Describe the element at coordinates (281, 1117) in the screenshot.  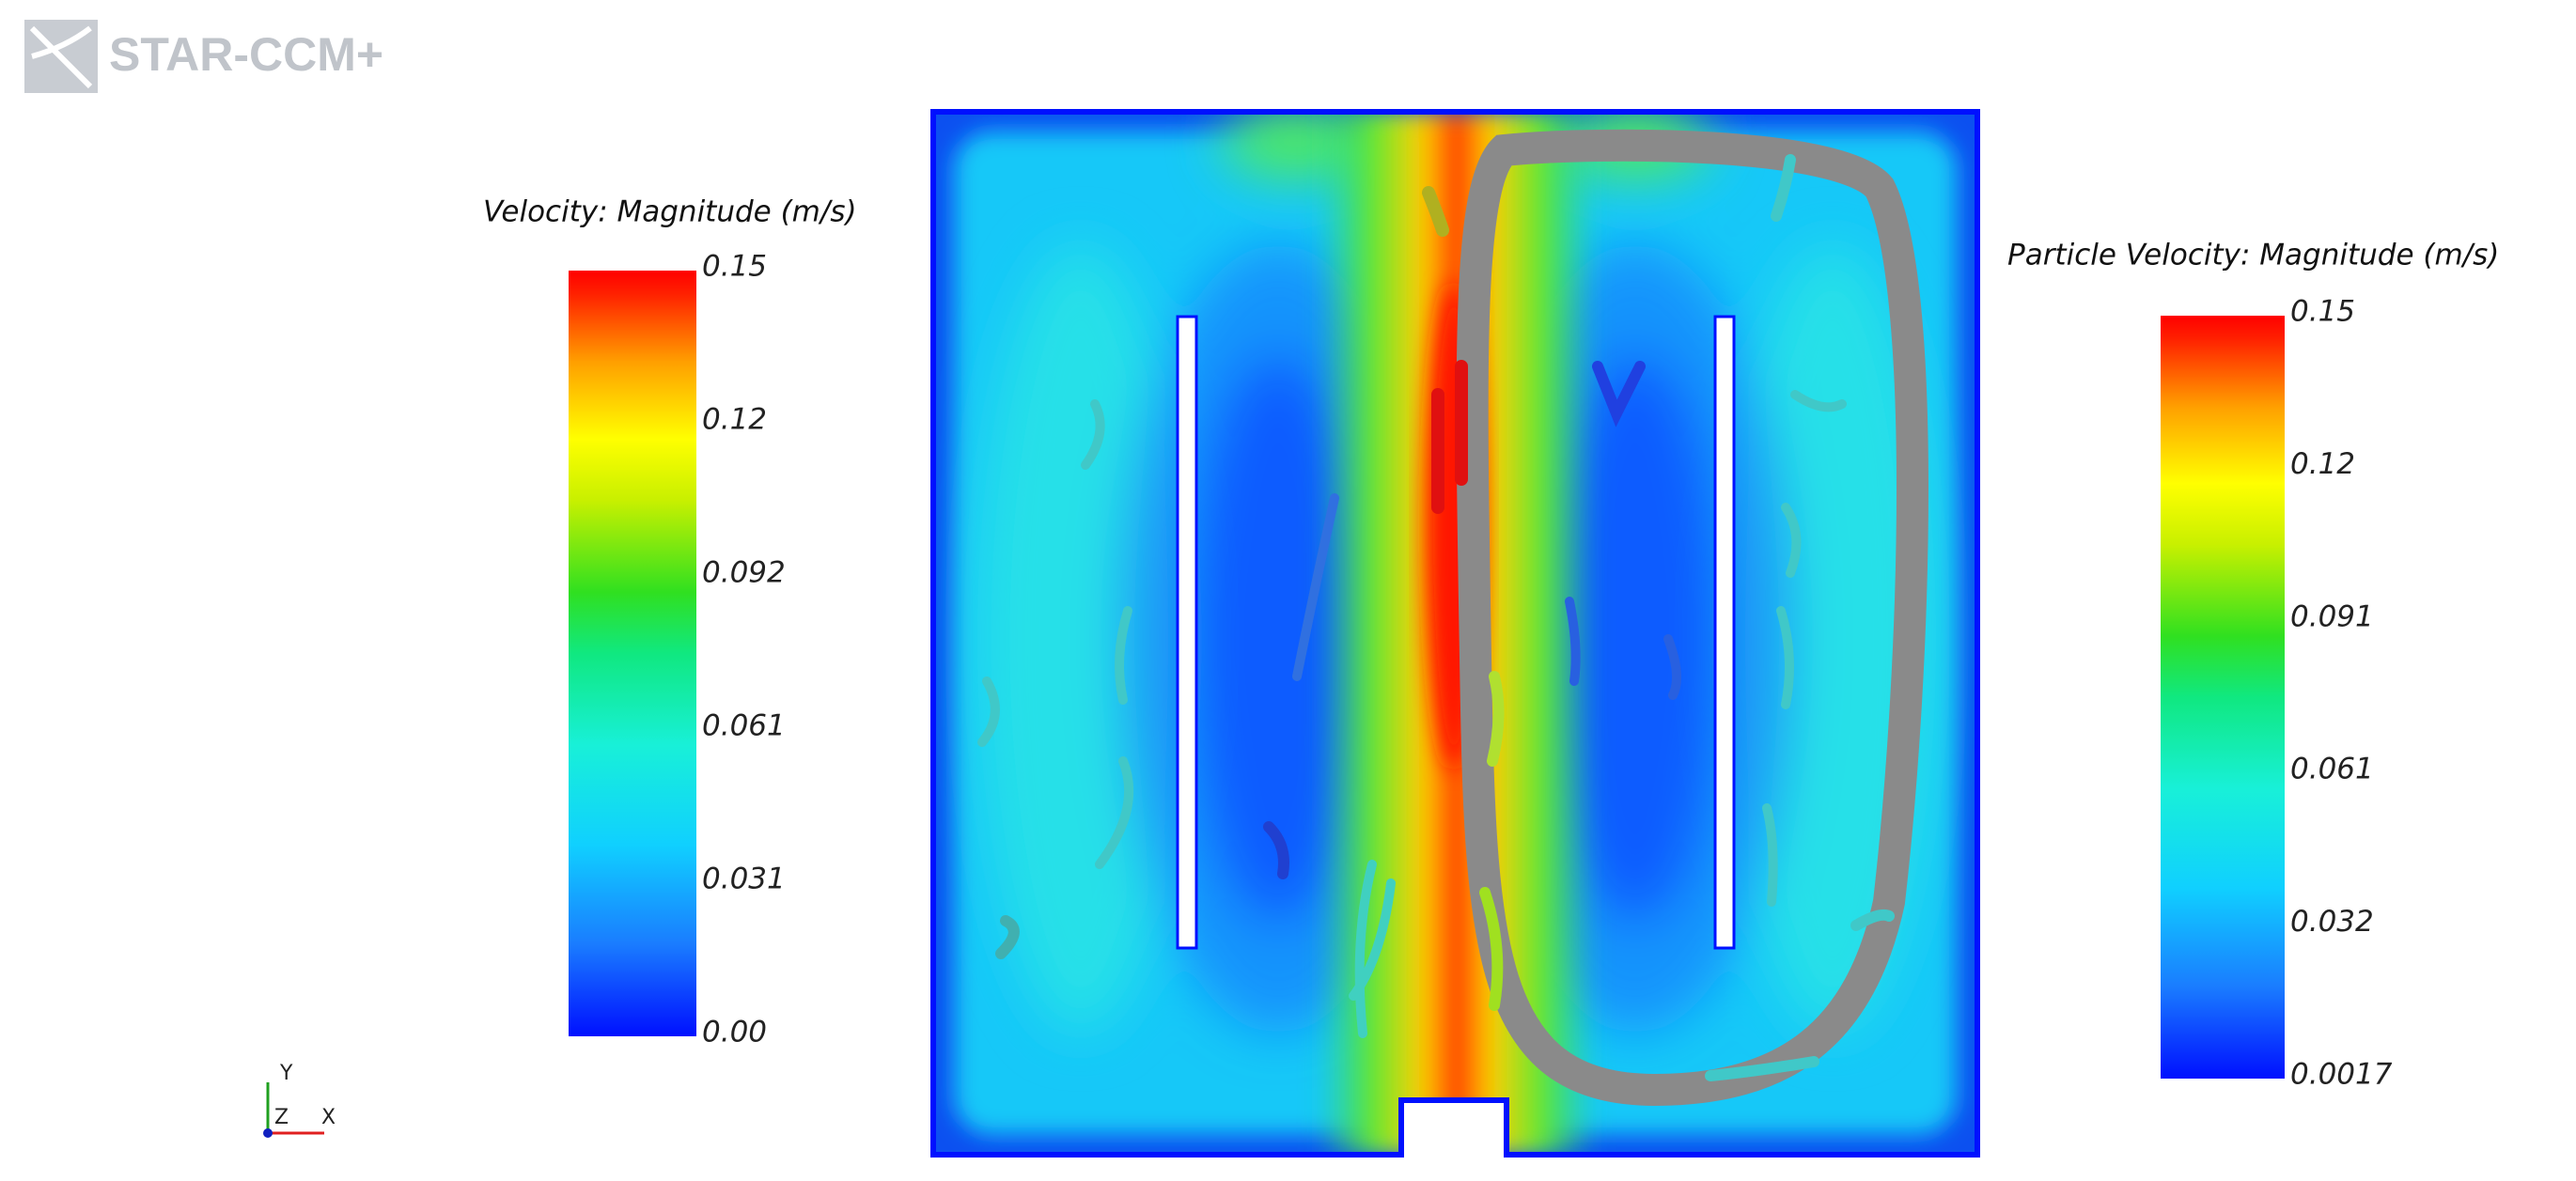
I see `axis-label-z: Z` at that location.